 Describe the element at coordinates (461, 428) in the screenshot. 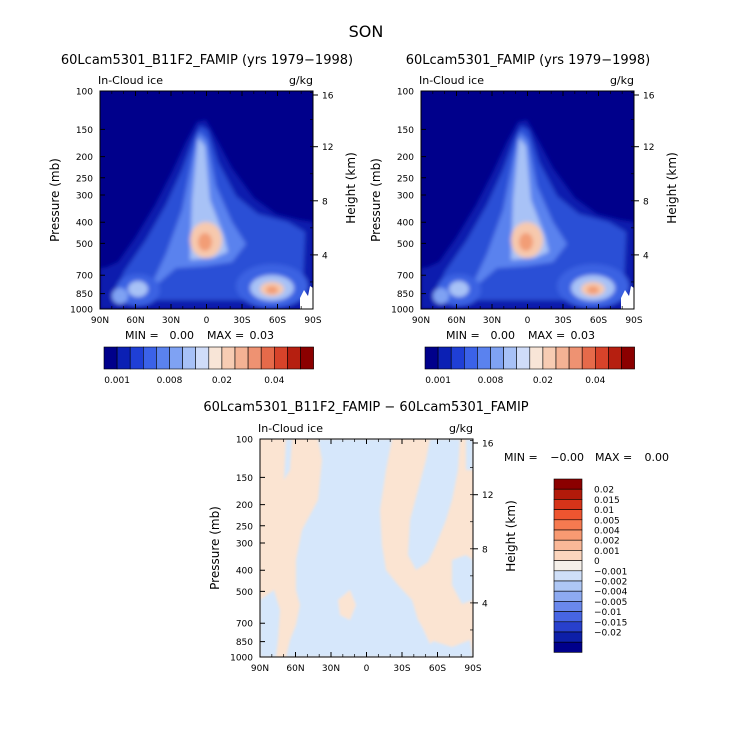

I see `panel-3-units: g/kg` at that location.